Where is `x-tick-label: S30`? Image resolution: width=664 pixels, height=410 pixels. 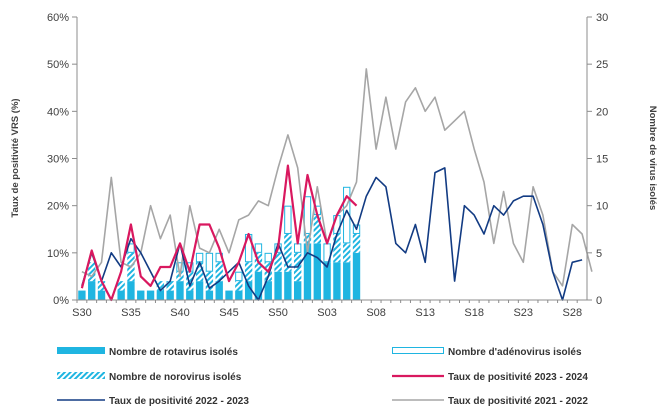 x-tick-label: S30 is located at coordinates (82, 313).